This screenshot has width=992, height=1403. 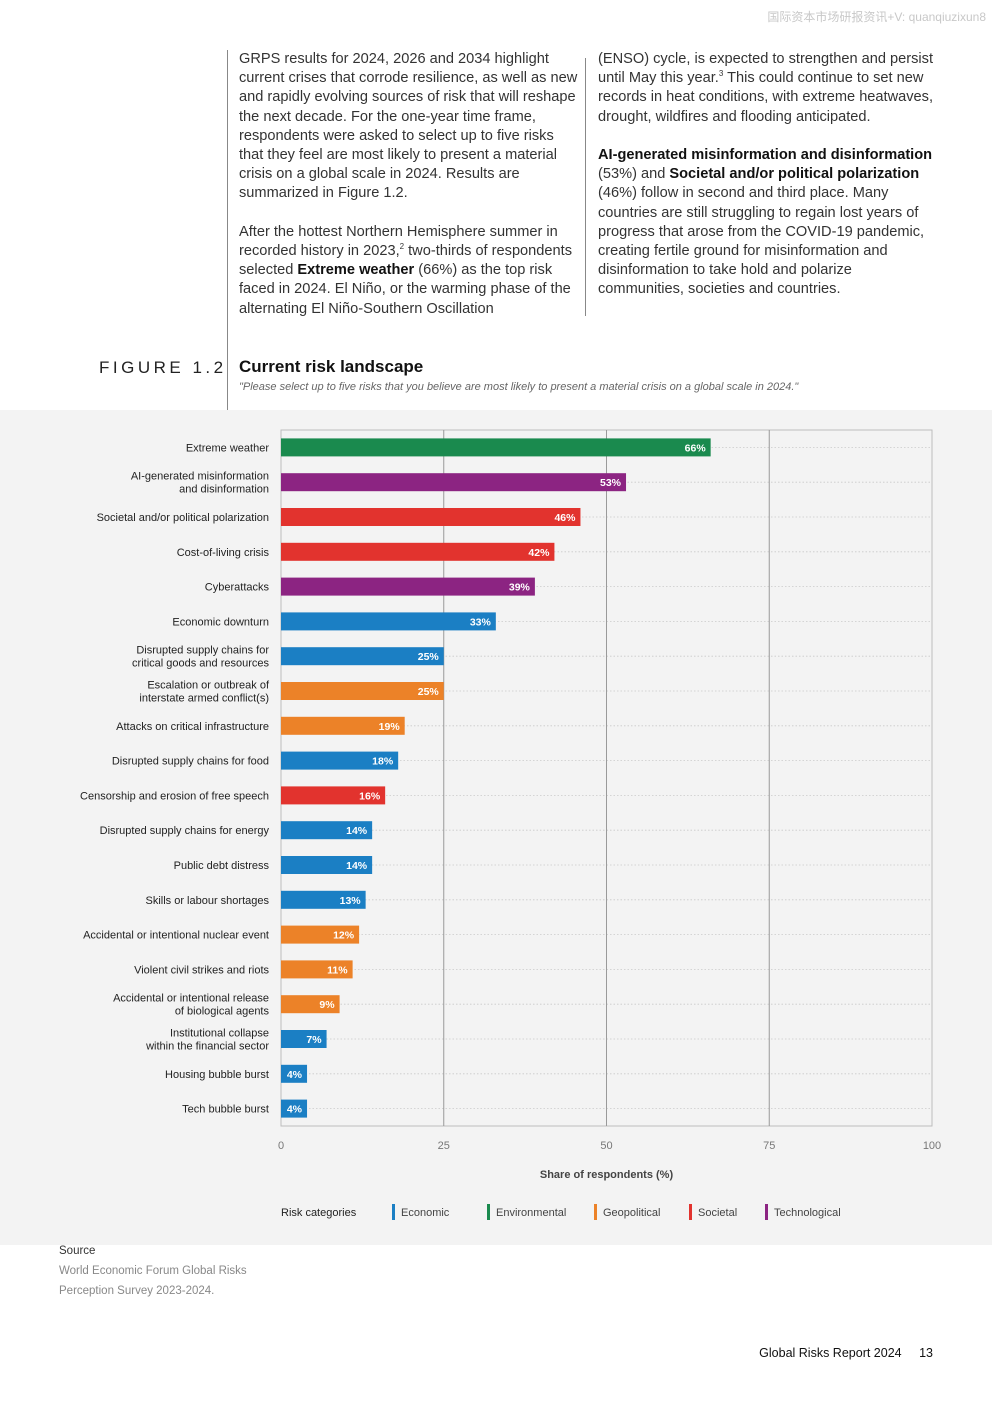 What do you see at coordinates (222, 1012) in the screenshot?
I see `bar-category-label: of biological agents` at bounding box center [222, 1012].